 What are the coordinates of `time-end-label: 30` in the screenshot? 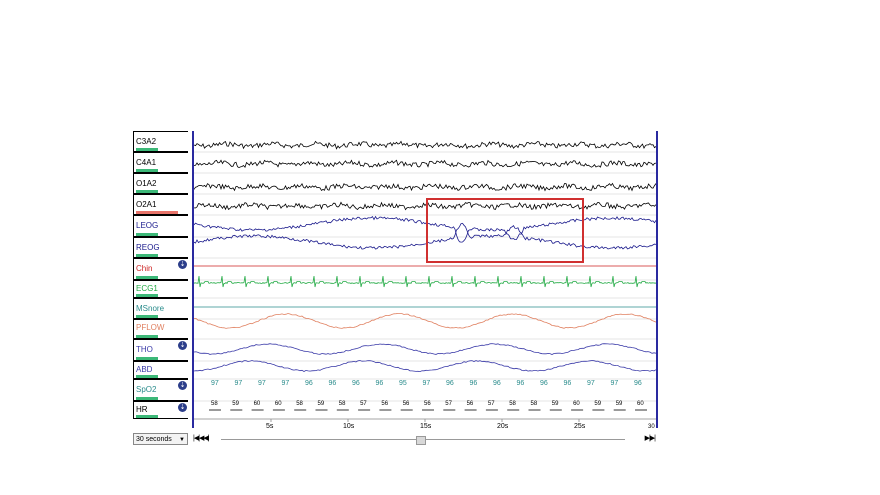 It's located at (651, 426).